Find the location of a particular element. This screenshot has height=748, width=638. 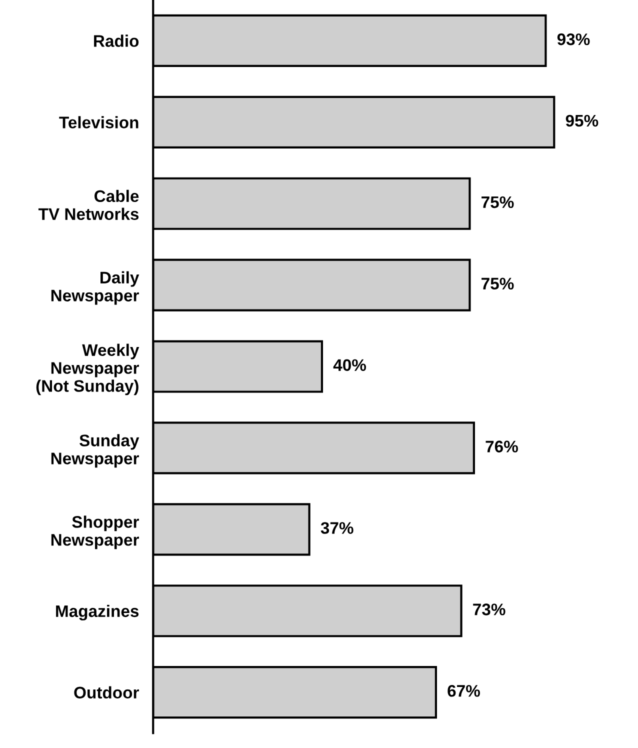

y-tick-label: Cable TV Networks is located at coordinates (88, 205).